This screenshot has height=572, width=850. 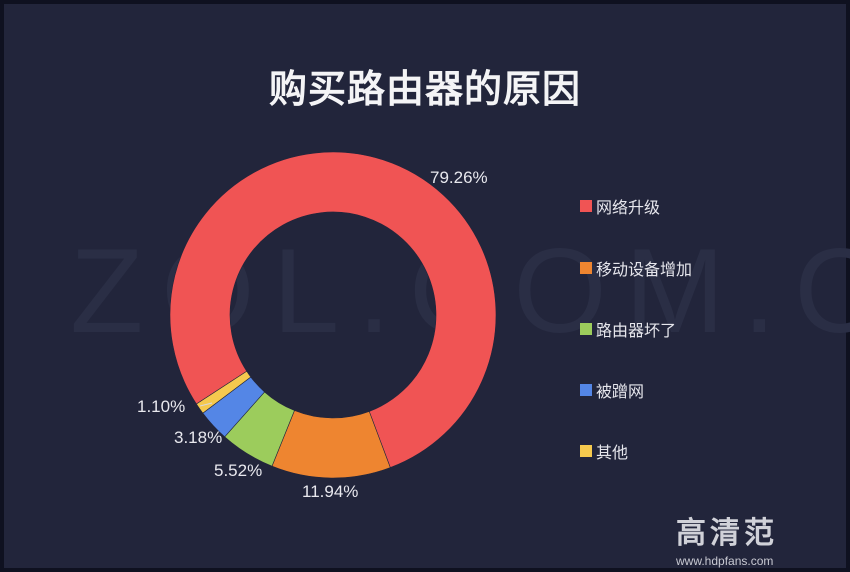 What do you see at coordinates (459, 177) in the screenshot?
I see `slice-label-network-upgrade: 79.26%` at bounding box center [459, 177].